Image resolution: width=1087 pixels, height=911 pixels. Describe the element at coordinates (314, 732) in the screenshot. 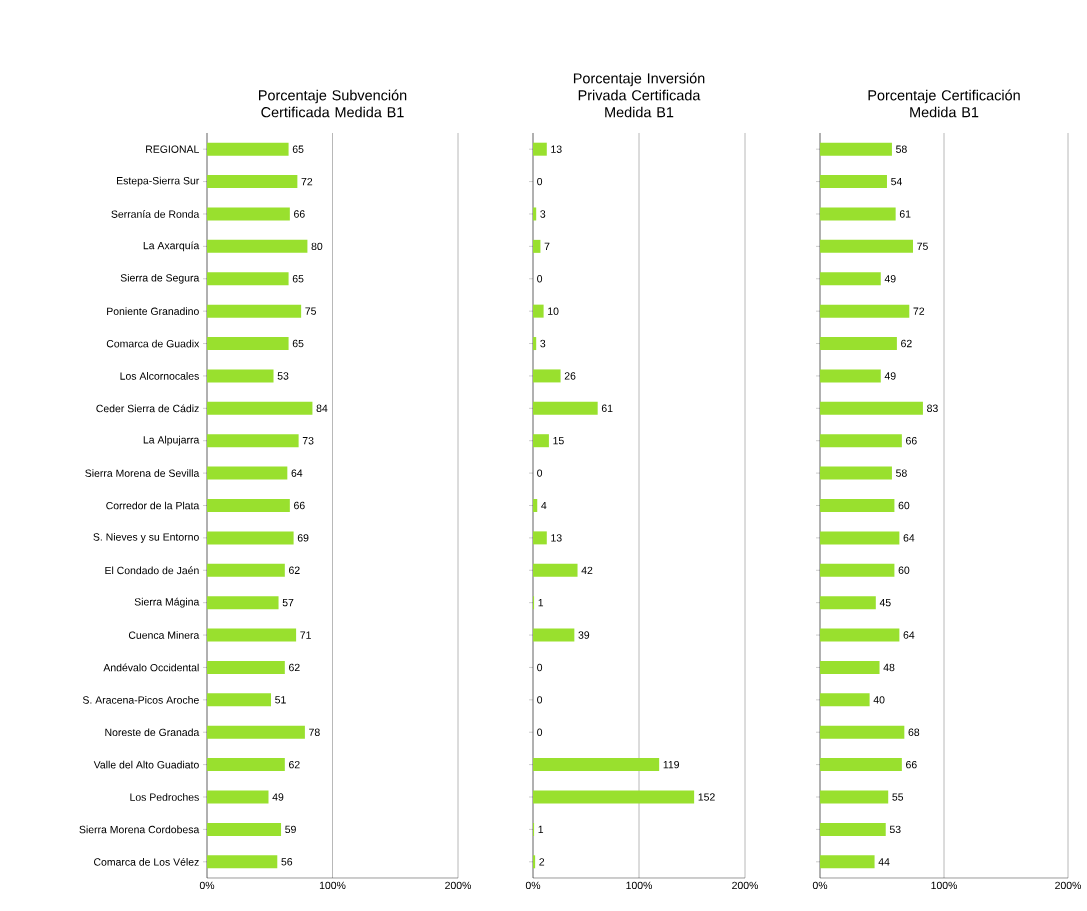

I see `data-label: 78` at that location.